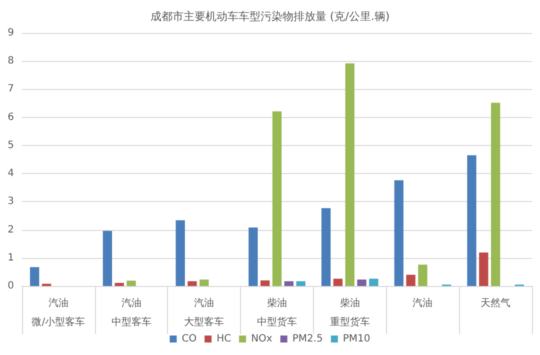 This screenshot has height=355, width=540. Describe the element at coordinates (204, 312) in the screenshot. I see `x-tick-label: 汽油大型客车` at that location.